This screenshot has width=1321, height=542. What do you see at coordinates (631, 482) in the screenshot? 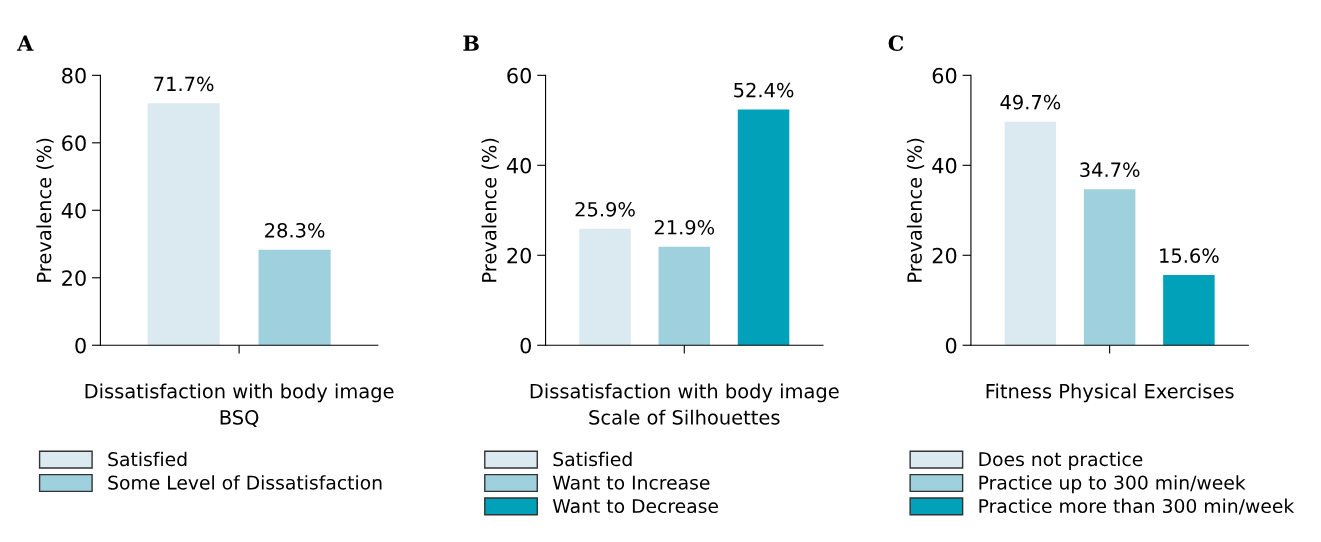
I see `legend-label: Want to Increase` at bounding box center [631, 482].